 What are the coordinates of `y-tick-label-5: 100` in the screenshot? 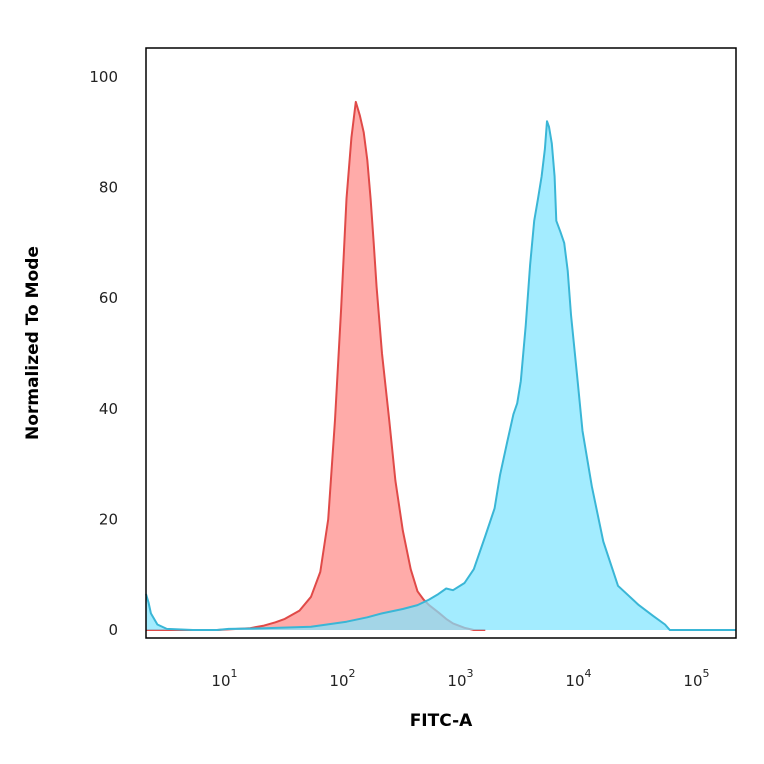 It's located at (103, 77).